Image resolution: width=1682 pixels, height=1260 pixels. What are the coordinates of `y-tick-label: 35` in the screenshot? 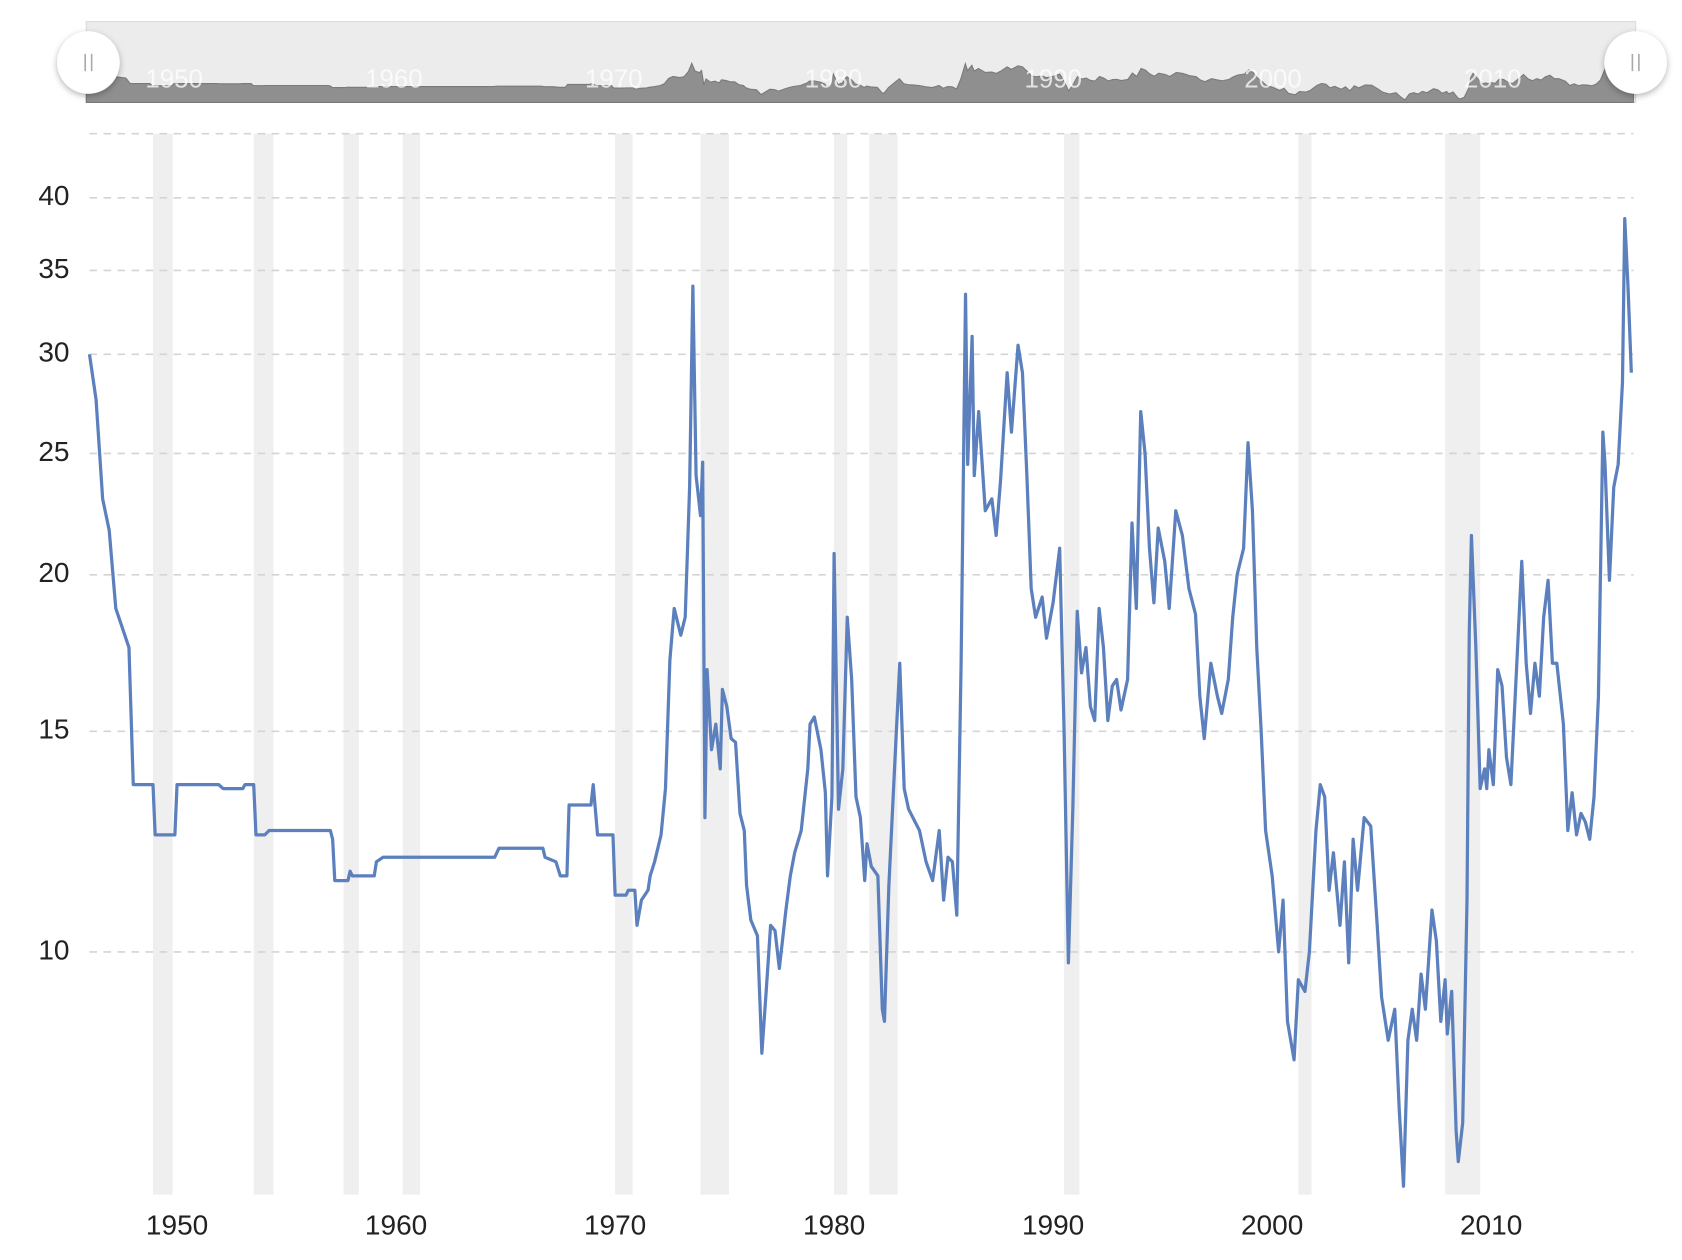 It's located at (53, 268).